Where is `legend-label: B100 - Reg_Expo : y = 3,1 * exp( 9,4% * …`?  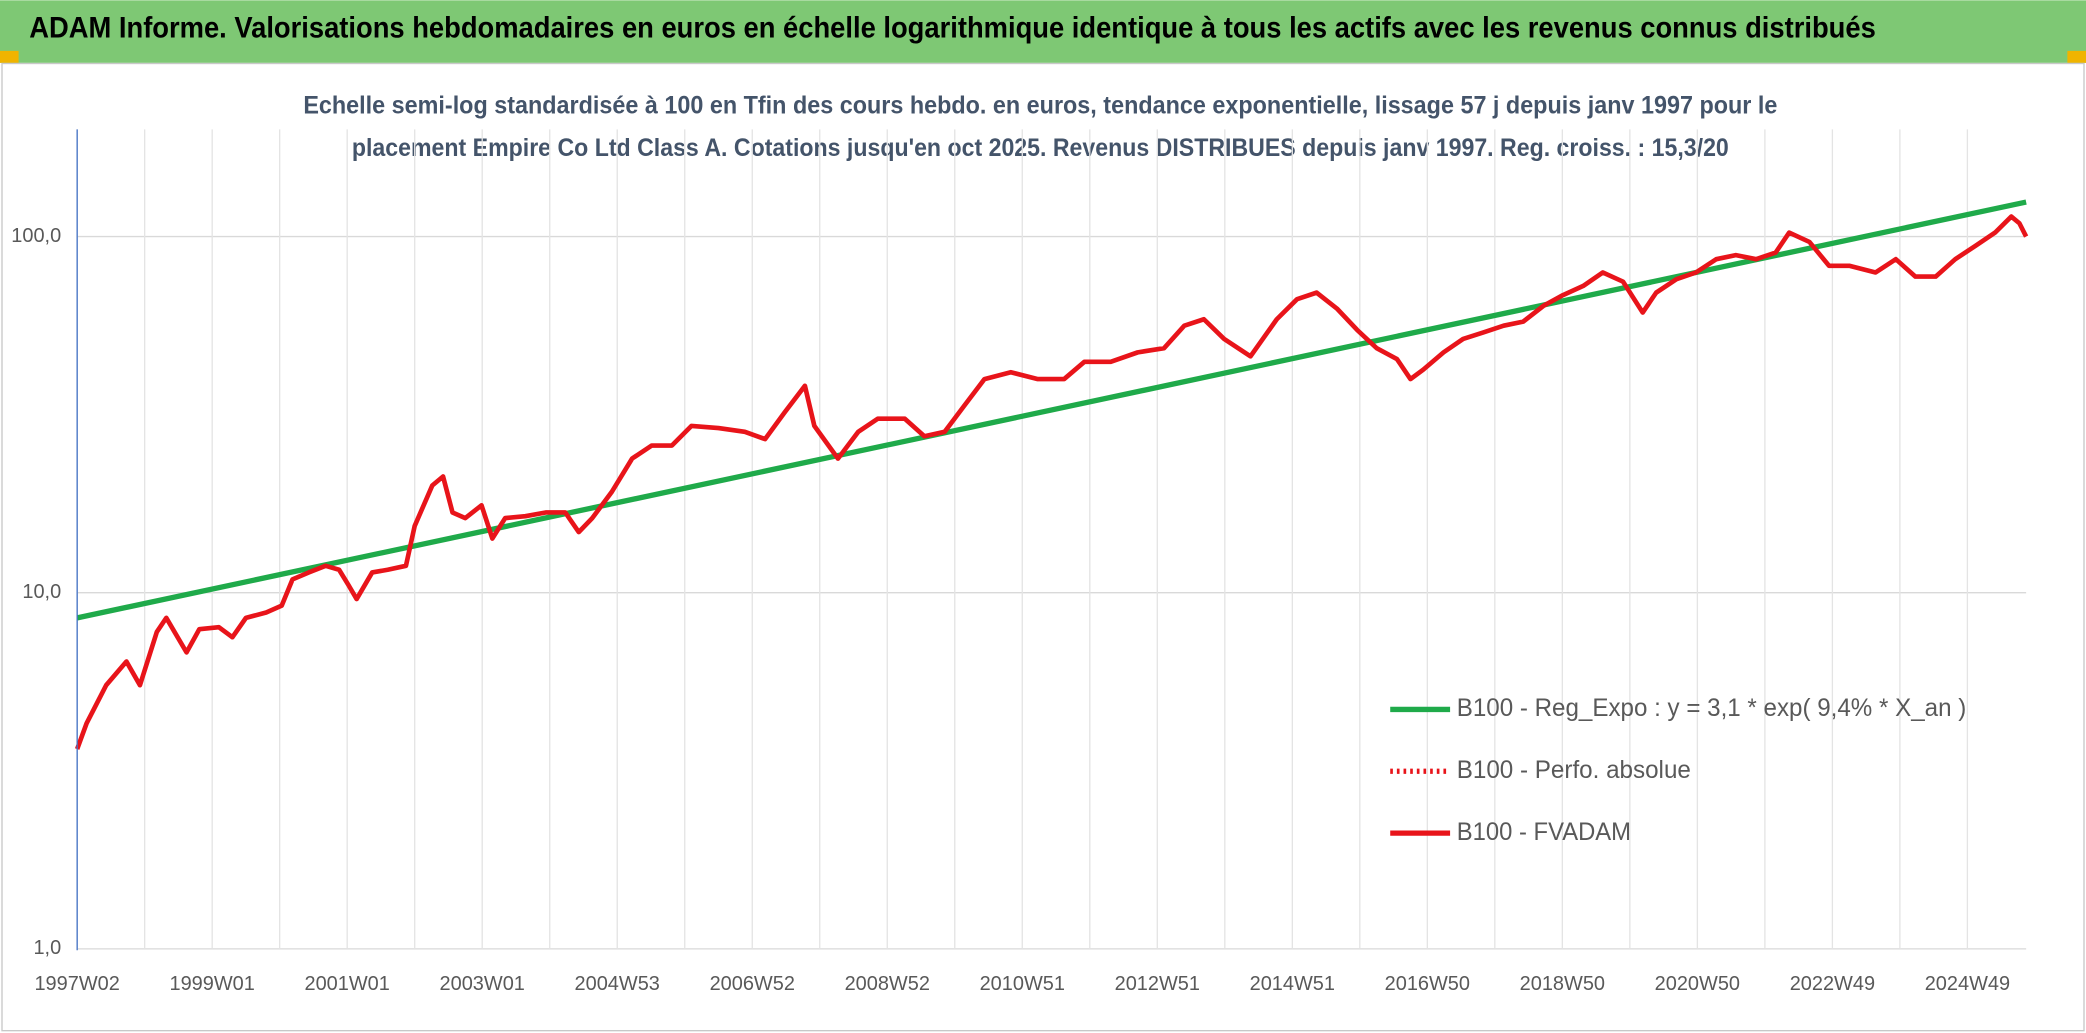
legend-label: B100 - Reg_Expo : y = 3,1 * exp( 9,4% * … is located at coordinates (1712, 708).